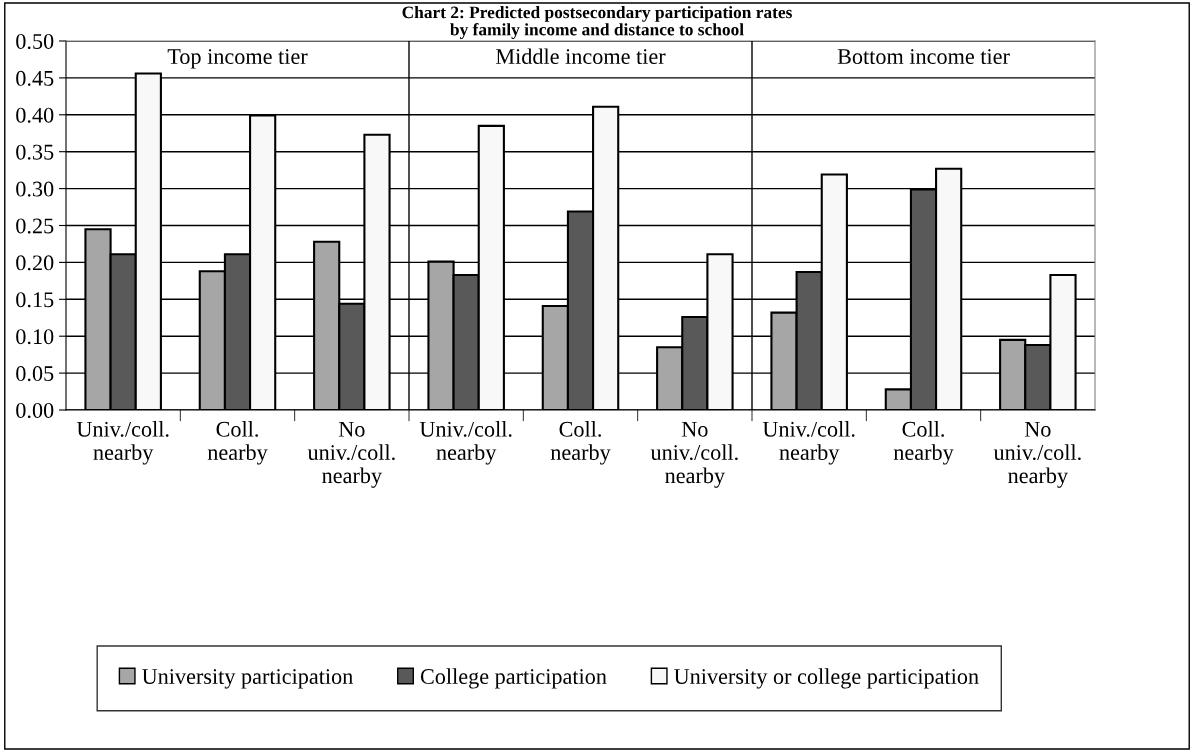 This screenshot has width=1194, height=752. Describe the element at coordinates (513, 678) in the screenshot. I see `legend-label: College participation` at that location.